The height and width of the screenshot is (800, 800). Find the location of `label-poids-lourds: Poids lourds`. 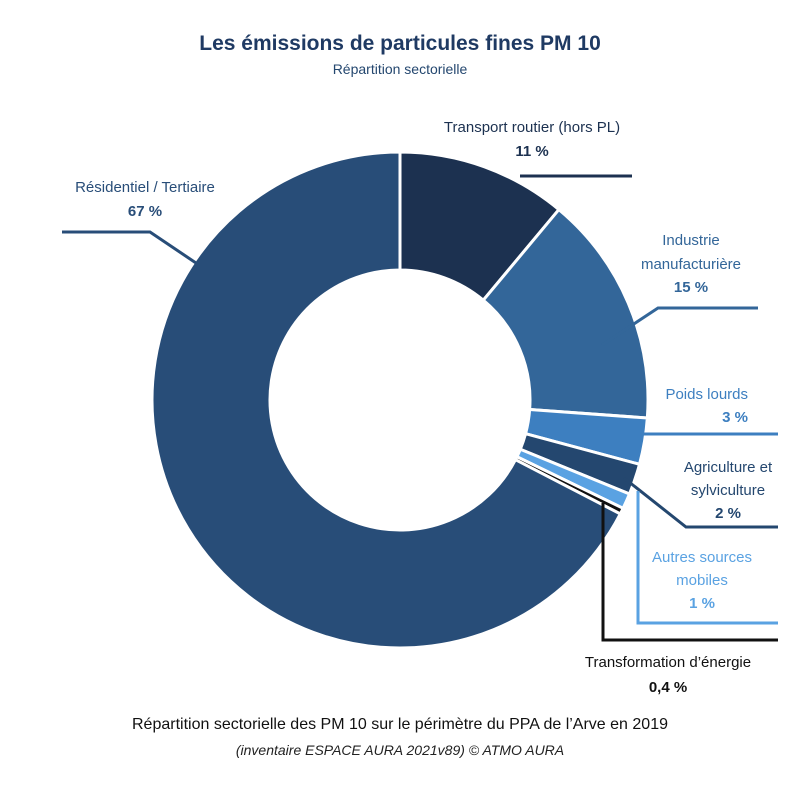

label-poids-lourds: Poids lourds is located at coordinates (706, 394).